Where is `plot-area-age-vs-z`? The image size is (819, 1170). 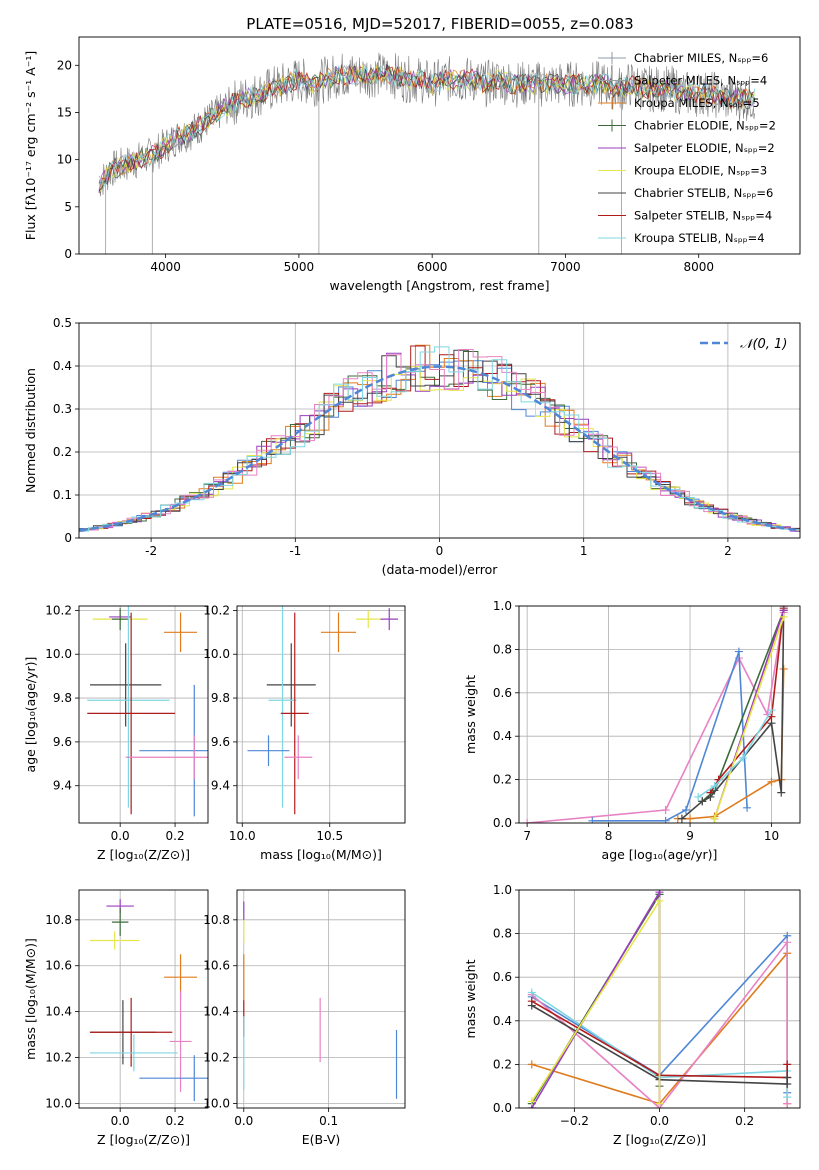
plot-area-age-vs-z is located at coordinates (147, 711).